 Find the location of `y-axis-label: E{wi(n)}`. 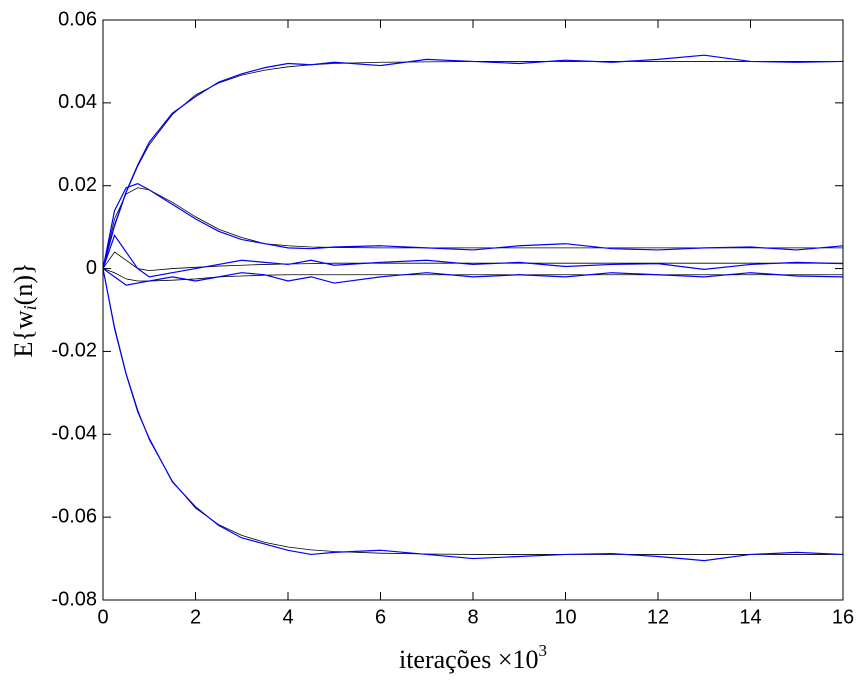

y-axis-label: E{wi(n)} is located at coordinates (24, 310).